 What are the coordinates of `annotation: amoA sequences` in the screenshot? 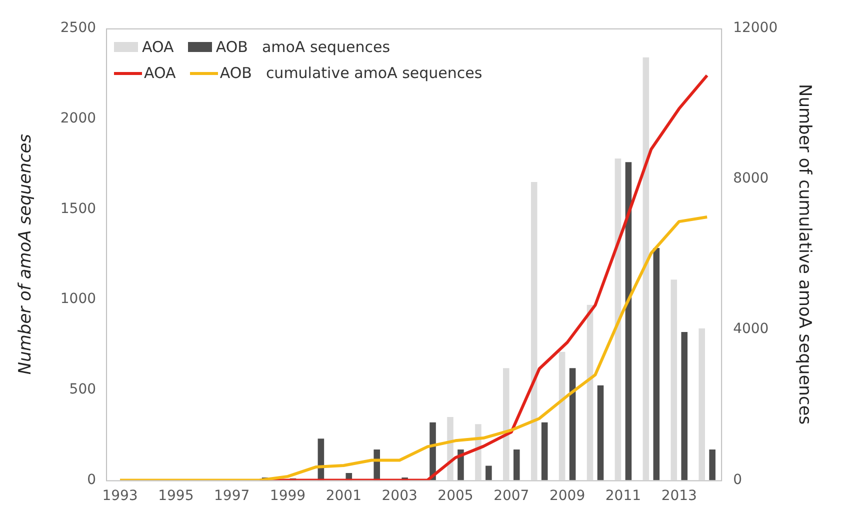 It's located at (326, 47).